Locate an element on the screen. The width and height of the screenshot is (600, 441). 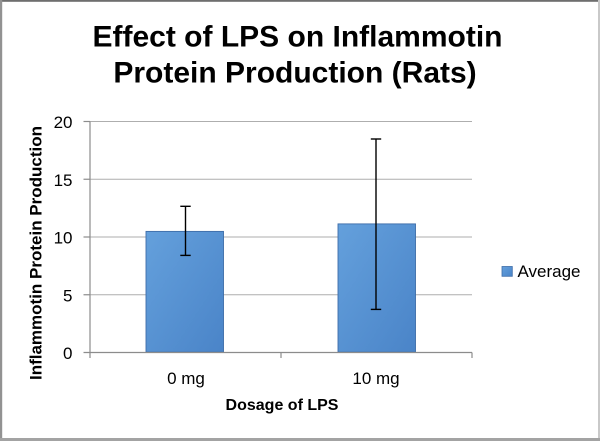
svg-text: Inflammotin Protein Production is located at coordinates (36, 253).